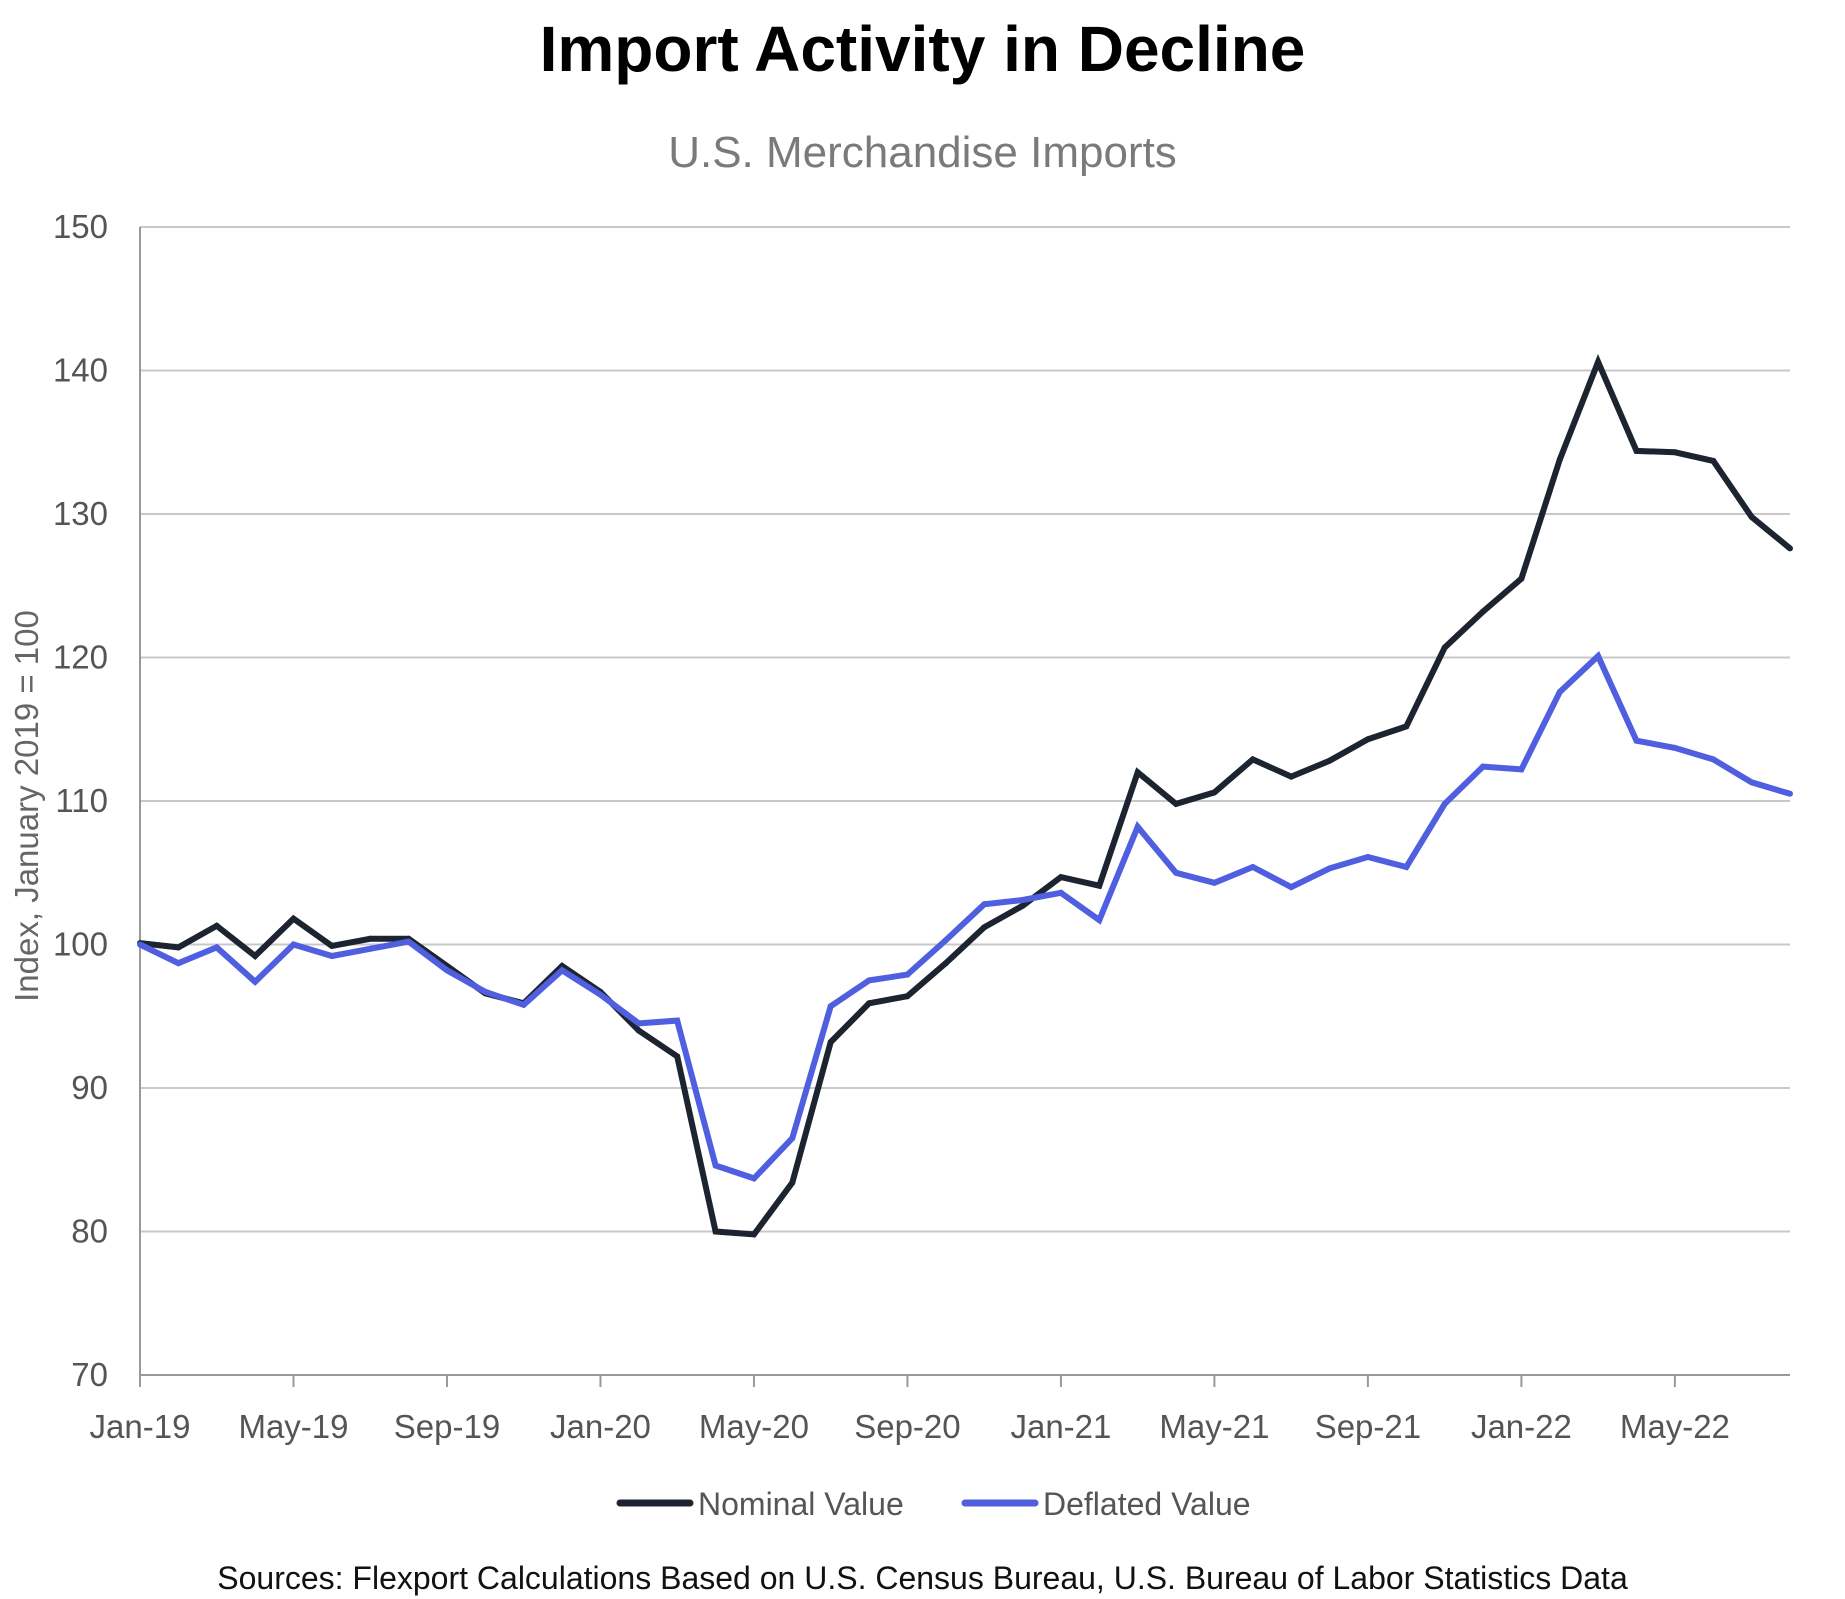  Describe the element at coordinates (922, 152) in the screenshot. I see `chart-subtitle: U.S. Merchandise Imports` at that location.